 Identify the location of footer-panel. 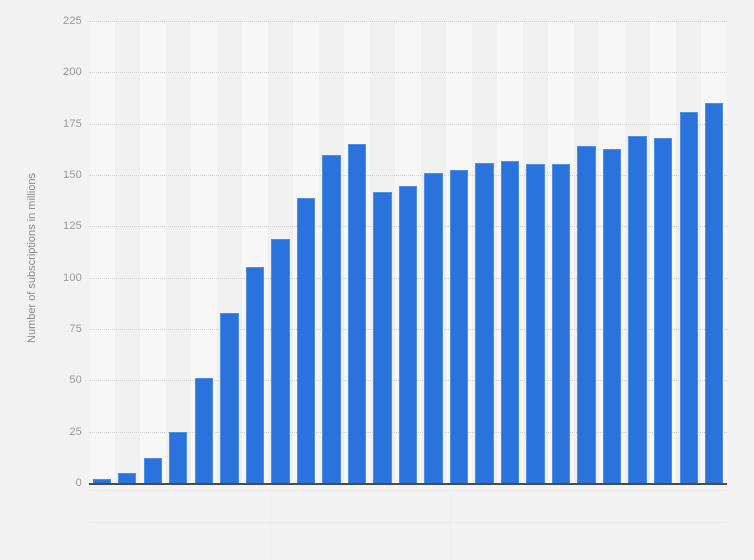
(377, 525).